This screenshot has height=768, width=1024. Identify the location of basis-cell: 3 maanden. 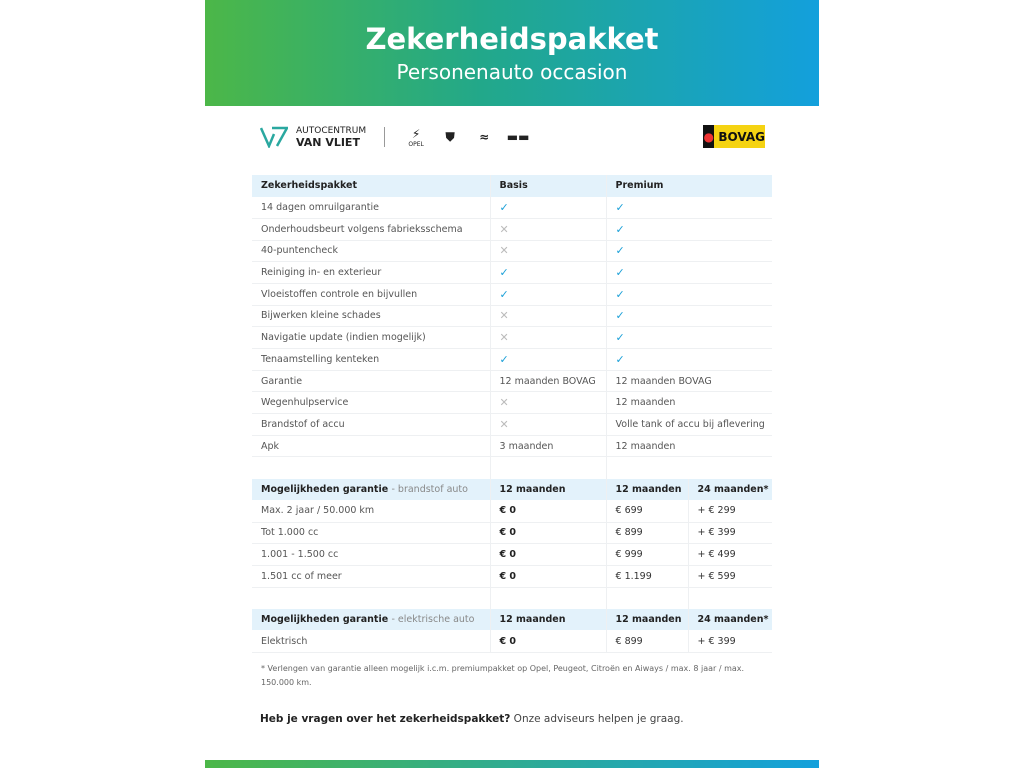
(547, 446).